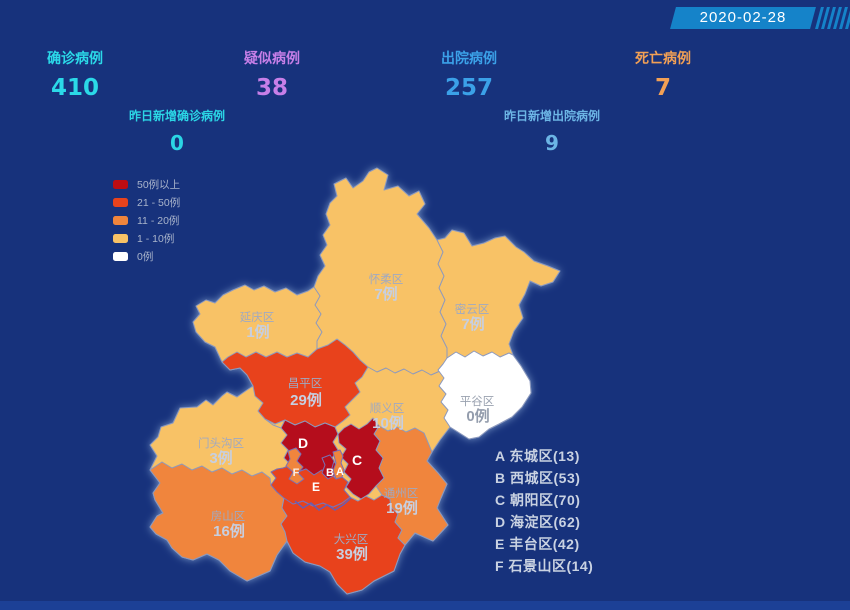 The image size is (850, 610). What do you see at coordinates (303, 443) in the screenshot?
I see `letter-haidian-D: D` at bounding box center [303, 443].